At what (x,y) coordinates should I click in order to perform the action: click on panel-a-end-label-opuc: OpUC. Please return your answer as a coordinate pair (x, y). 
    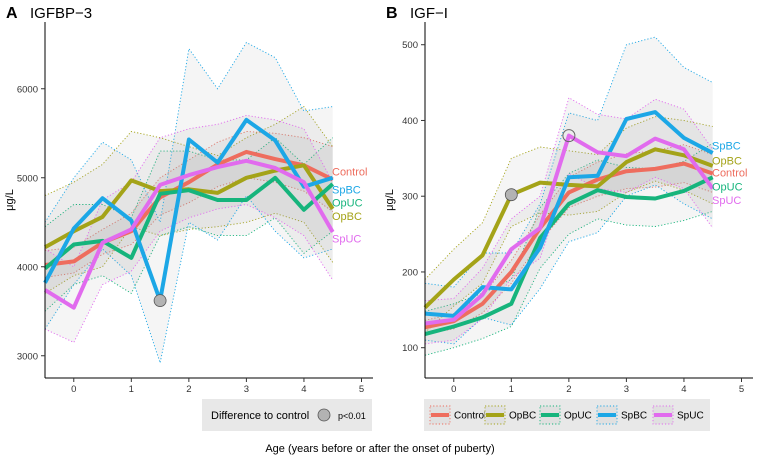
    Looking at the image, I should click on (347, 204).